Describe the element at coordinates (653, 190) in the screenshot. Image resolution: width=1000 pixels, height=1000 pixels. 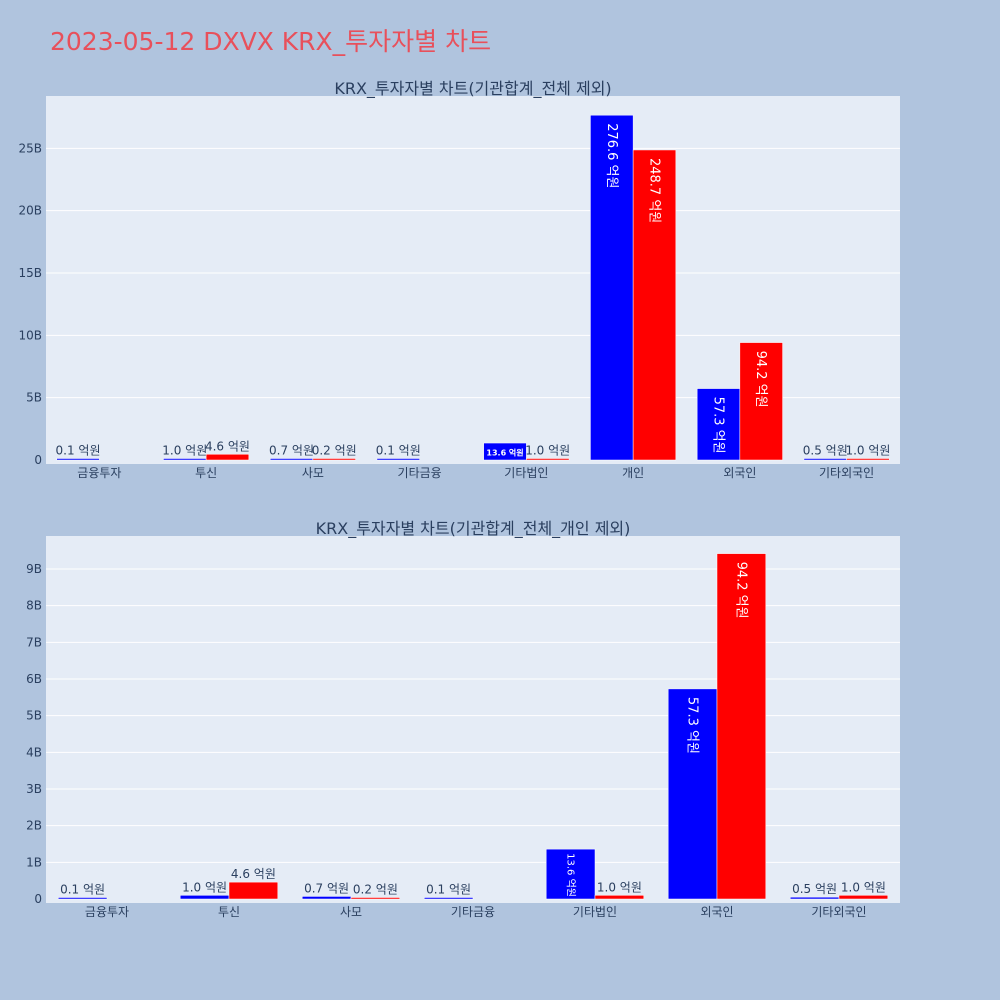
I see `data-label: 248.7 억원` at that location.